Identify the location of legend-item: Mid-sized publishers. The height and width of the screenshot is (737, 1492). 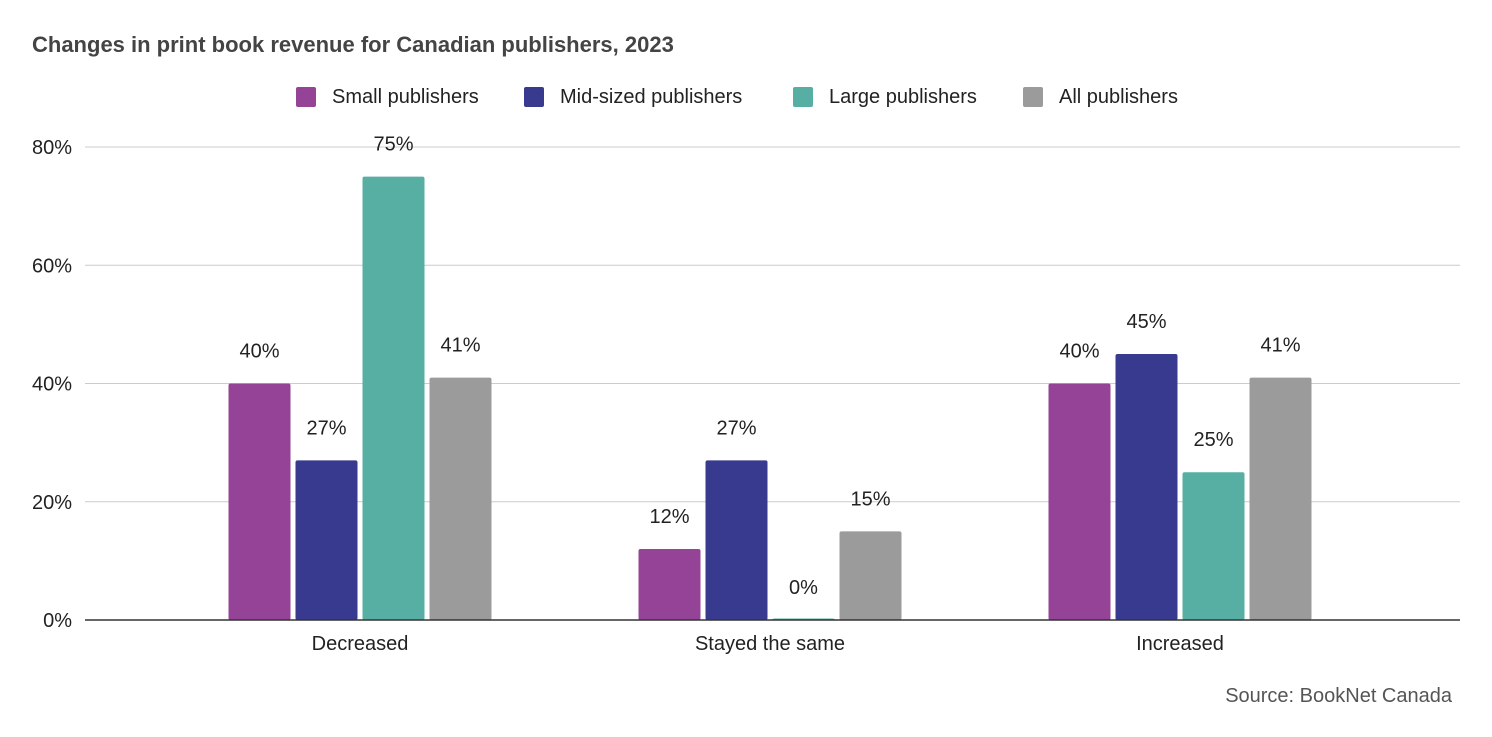
(633, 97).